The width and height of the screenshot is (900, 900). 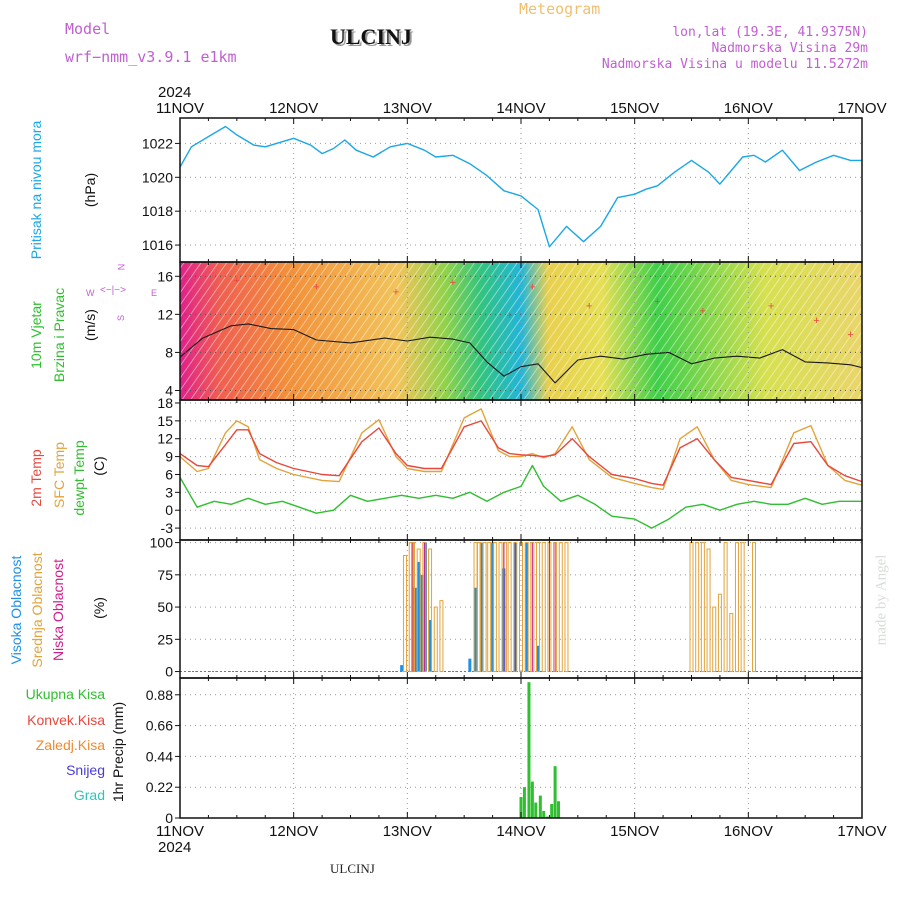 What do you see at coordinates (159, 726) in the screenshot?
I see `y-tick-label: 0.66` at bounding box center [159, 726].